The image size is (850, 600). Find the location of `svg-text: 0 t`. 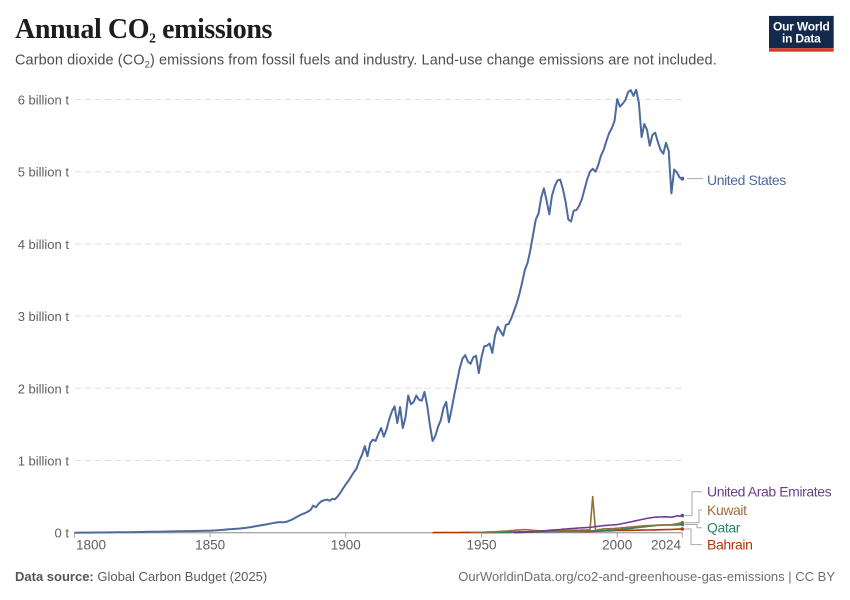

svg-text: 0 t is located at coordinates (62, 533).